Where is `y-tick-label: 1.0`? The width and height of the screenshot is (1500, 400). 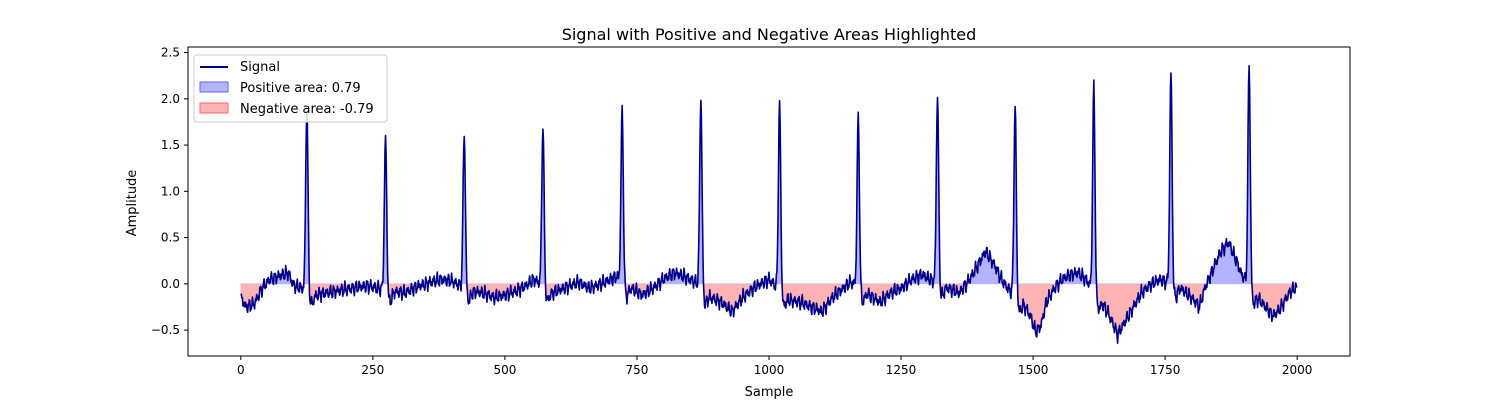
y-tick-label: 1.0 is located at coordinates (170, 191).